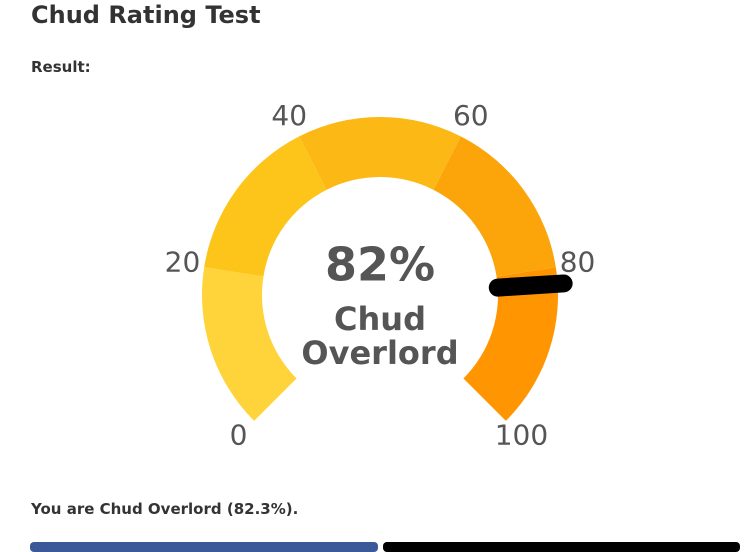 The width and height of the screenshot is (754, 552). What do you see at coordinates (530, 285) in the screenshot?
I see `needle` at bounding box center [530, 285].